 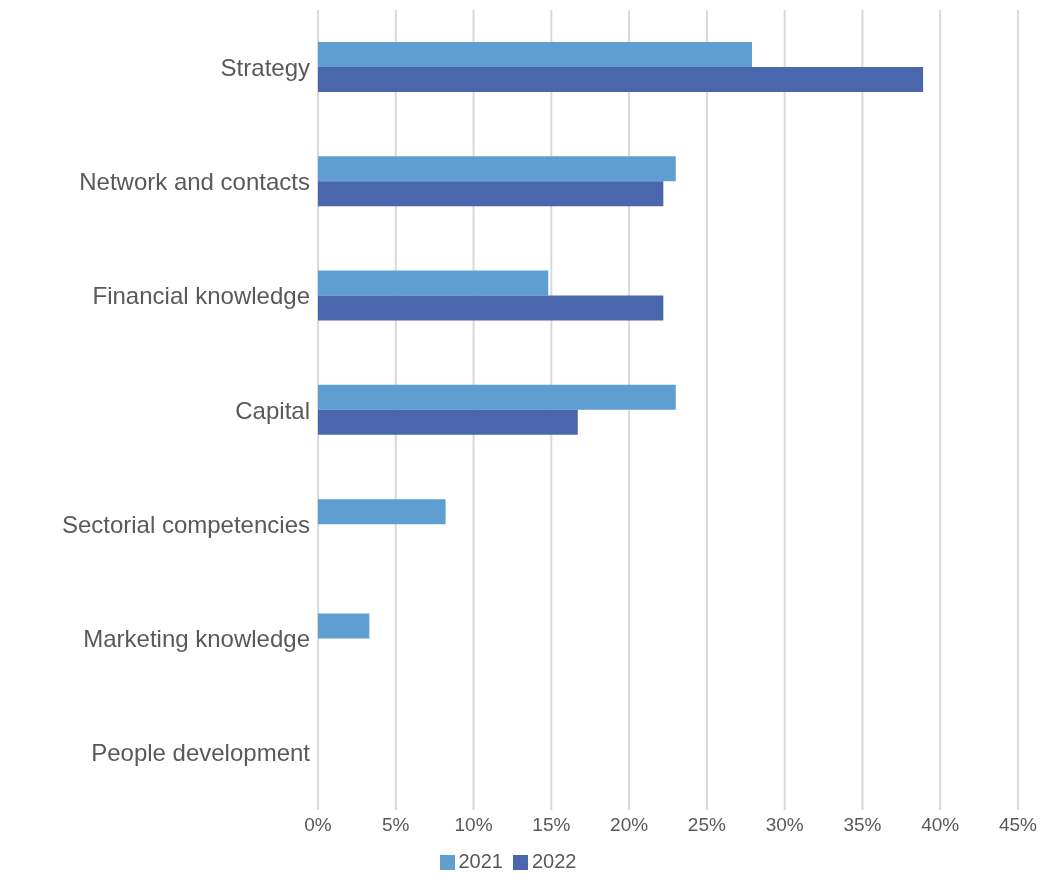 What do you see at coordinates (551, 825) in the screenshot?
I see `x-tick-label: 15%` at bounding box center [551, 825].